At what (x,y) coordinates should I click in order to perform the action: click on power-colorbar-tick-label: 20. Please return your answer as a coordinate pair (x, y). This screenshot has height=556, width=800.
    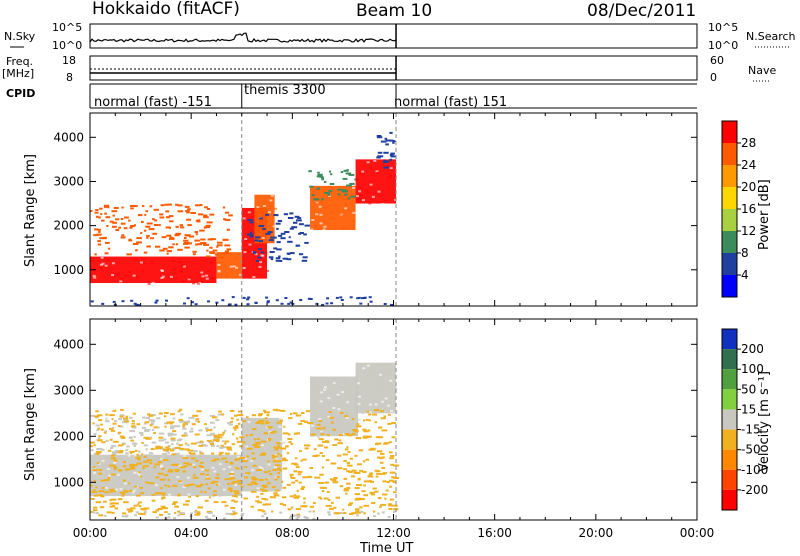
    Looking at the image, I should click on (748, 187).